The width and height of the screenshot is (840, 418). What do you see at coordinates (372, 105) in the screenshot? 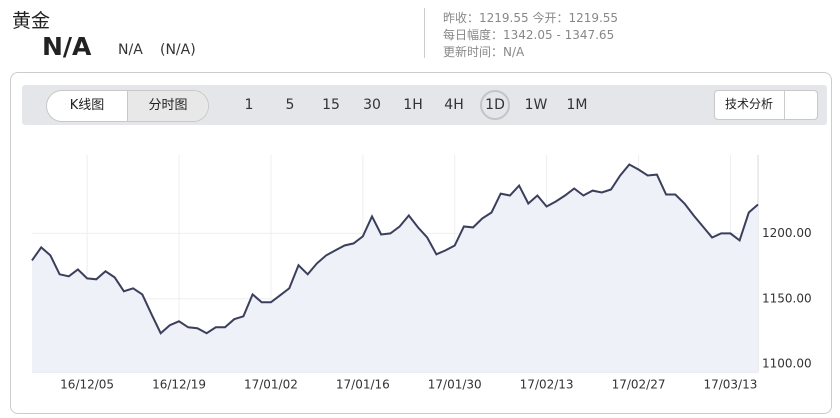
I see `period-button: 30` at bounding box center [372, 105].